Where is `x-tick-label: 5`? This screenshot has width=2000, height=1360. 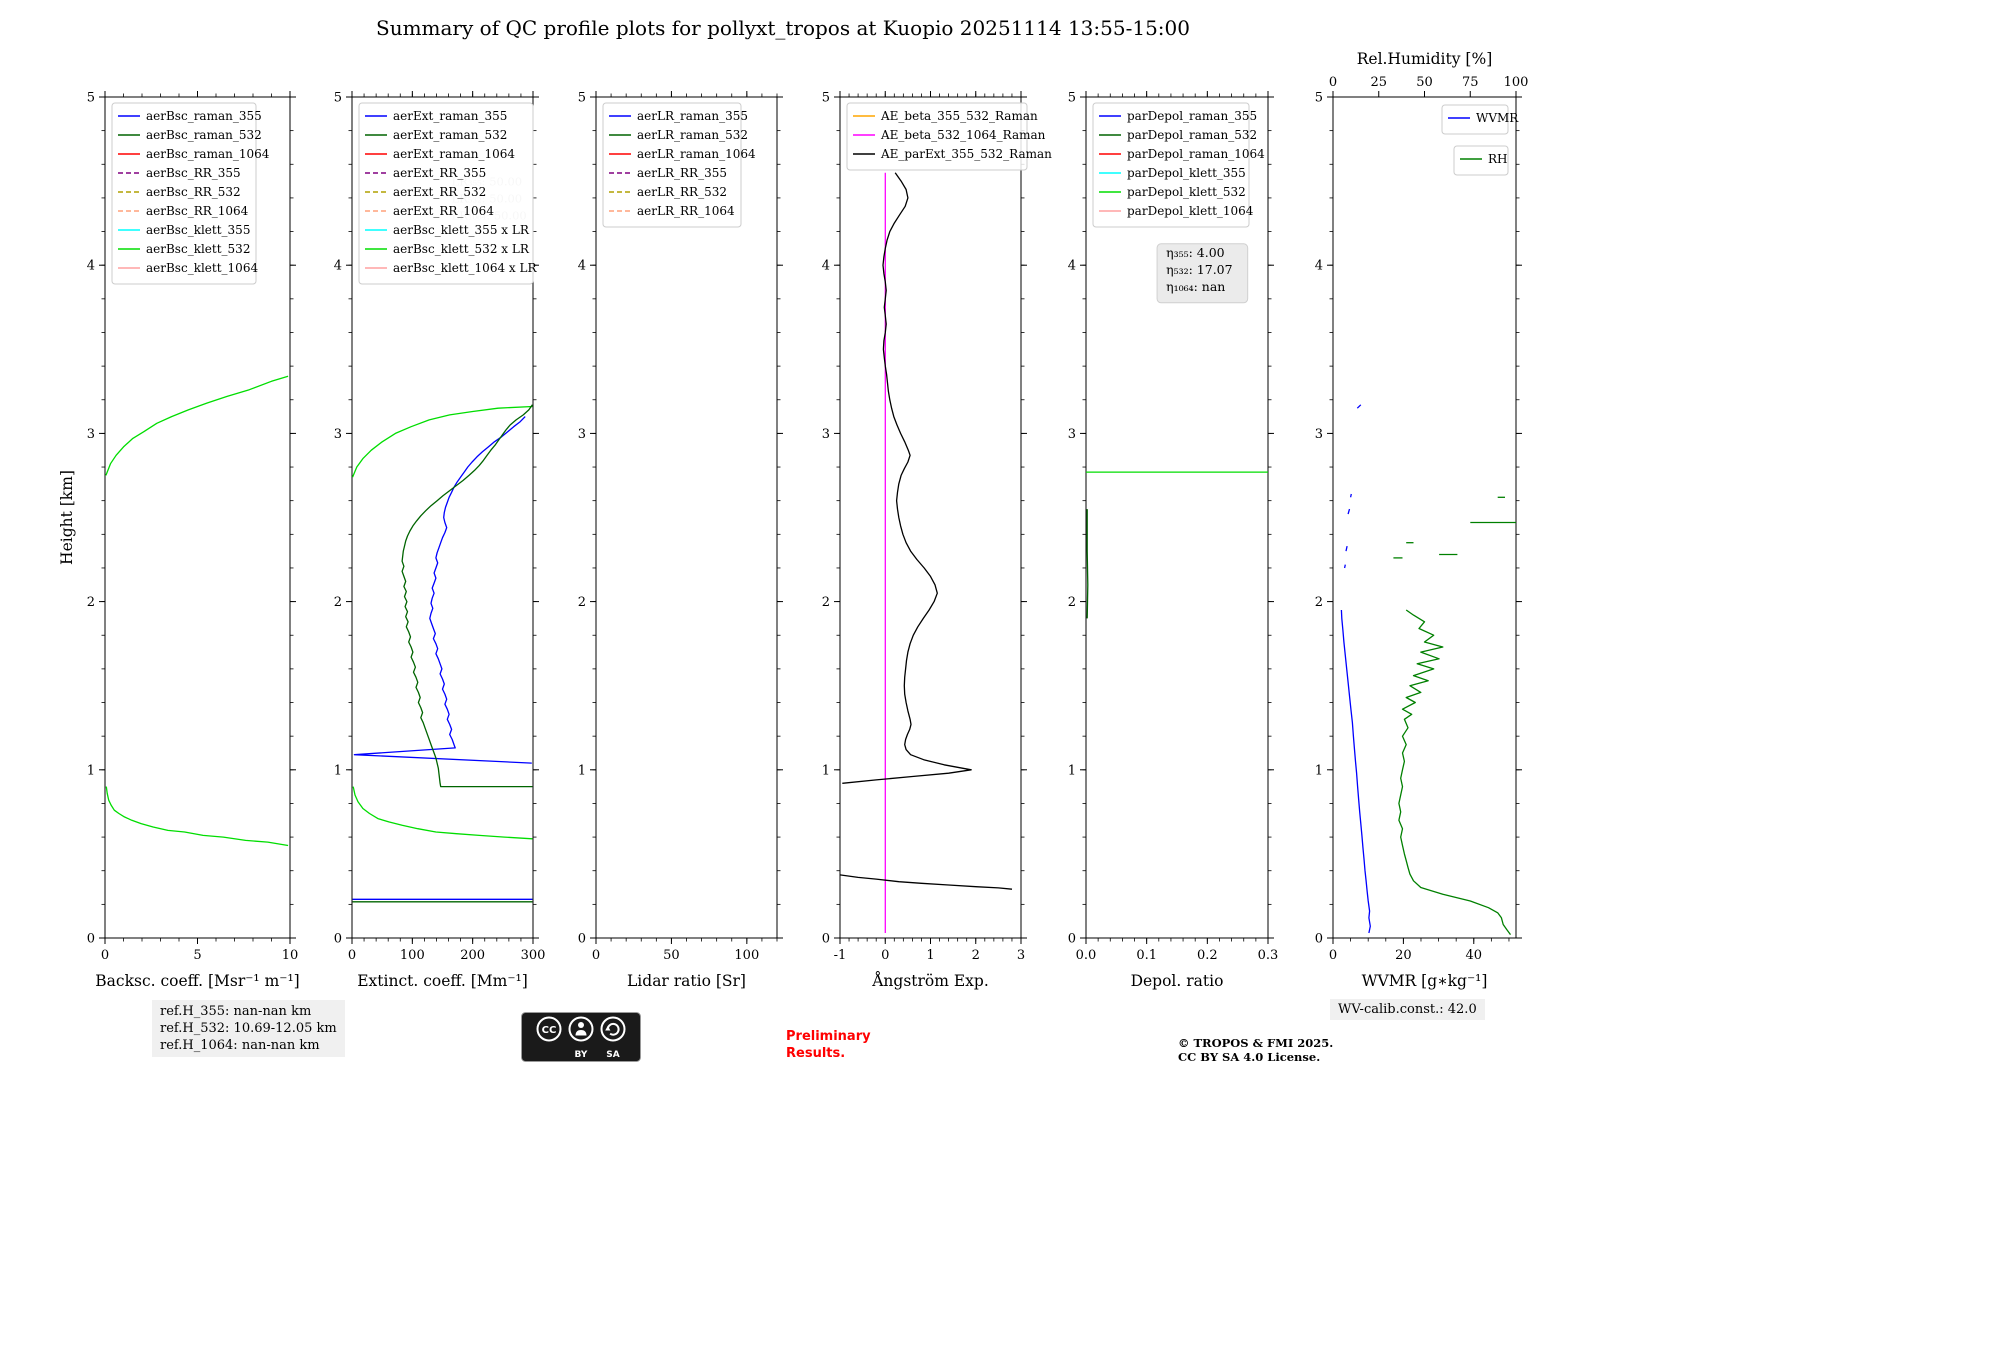
x-tick-label: 5 is located at coordinates (197, 955).